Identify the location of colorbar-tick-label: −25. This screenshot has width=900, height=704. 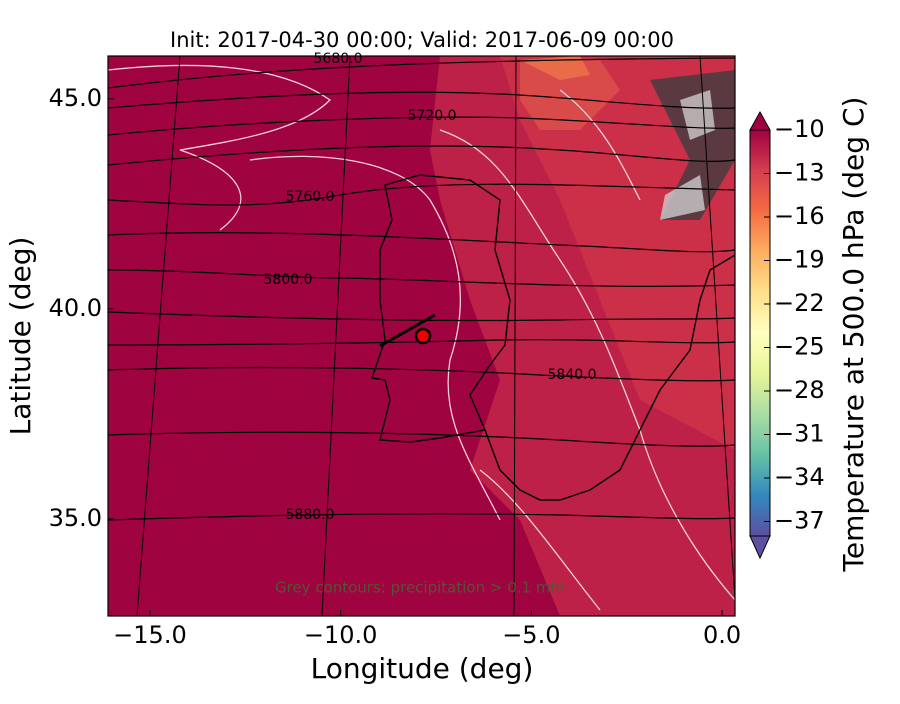
(799, 347).